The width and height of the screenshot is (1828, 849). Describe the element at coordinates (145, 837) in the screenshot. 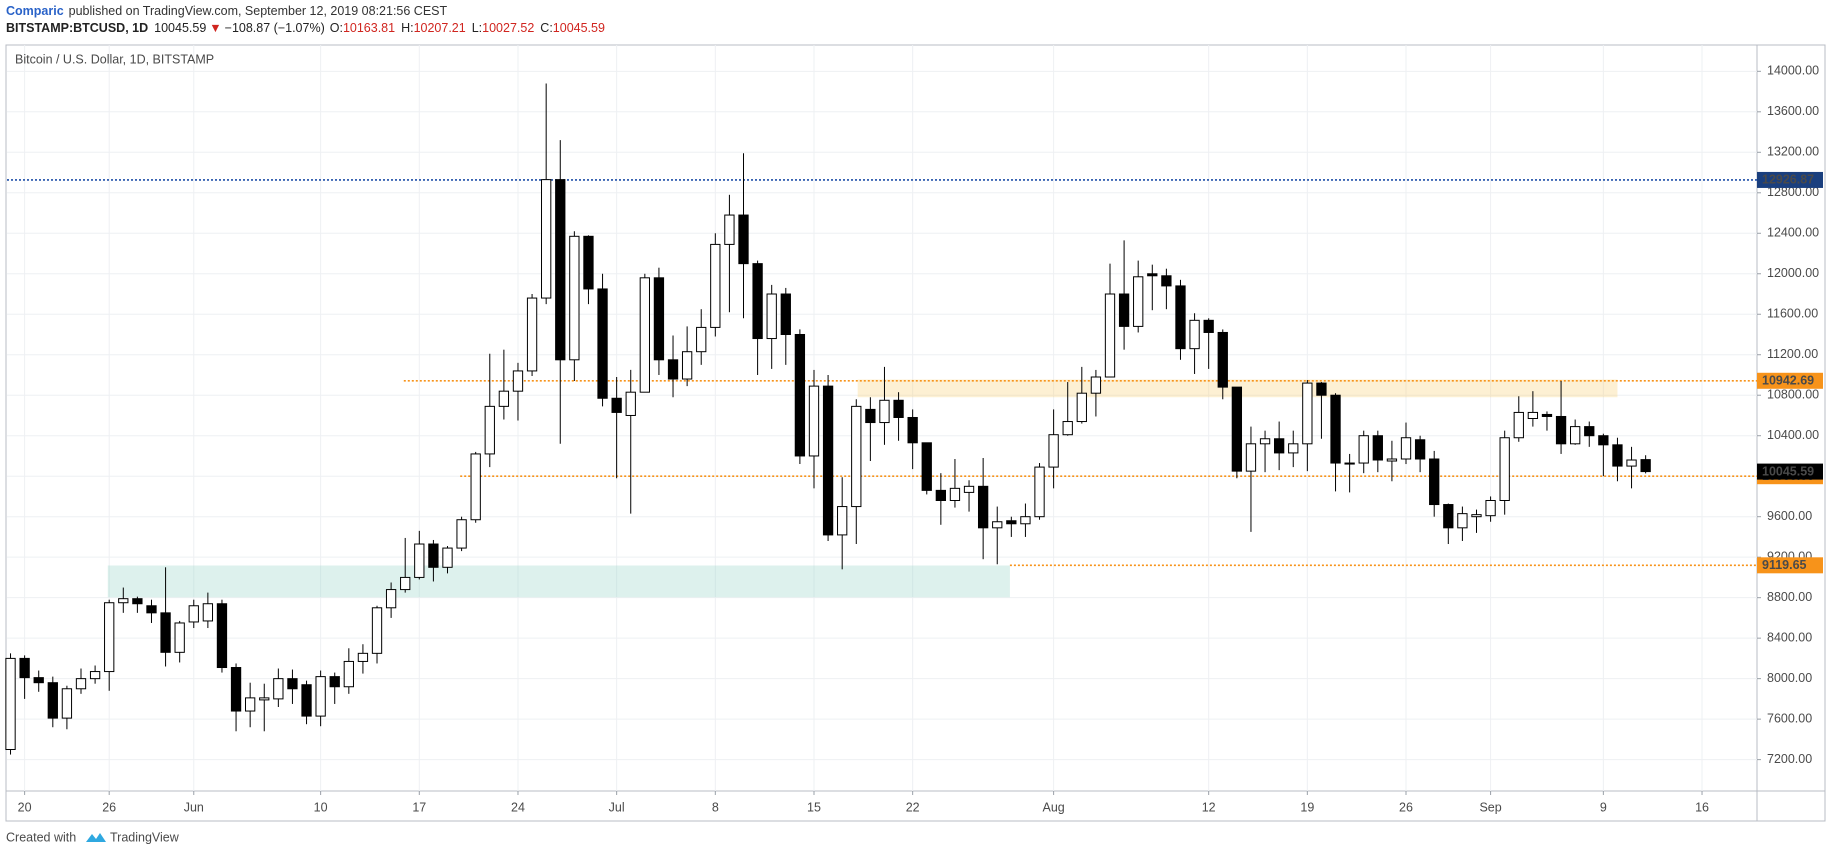

I see `footer-brand: TradingView` at that location.